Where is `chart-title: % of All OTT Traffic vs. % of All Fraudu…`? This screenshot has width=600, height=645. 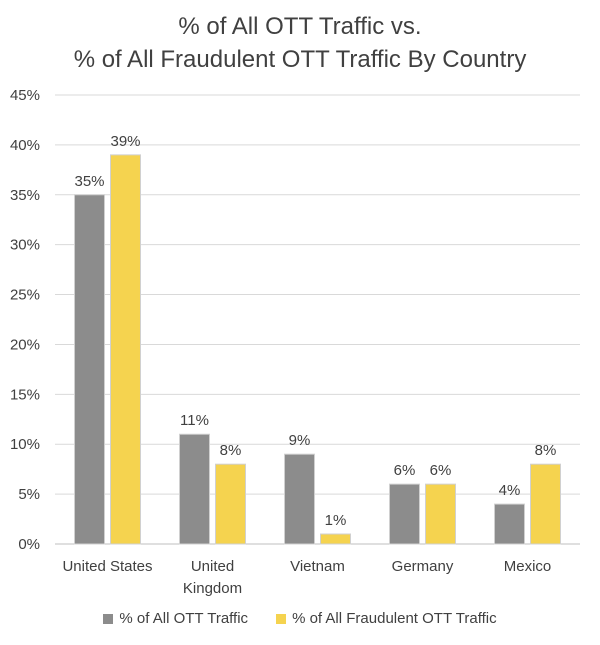 chart-title: % of All OTT Traffic vs. % of All Fraudu… is located at coordinates (300, 43).